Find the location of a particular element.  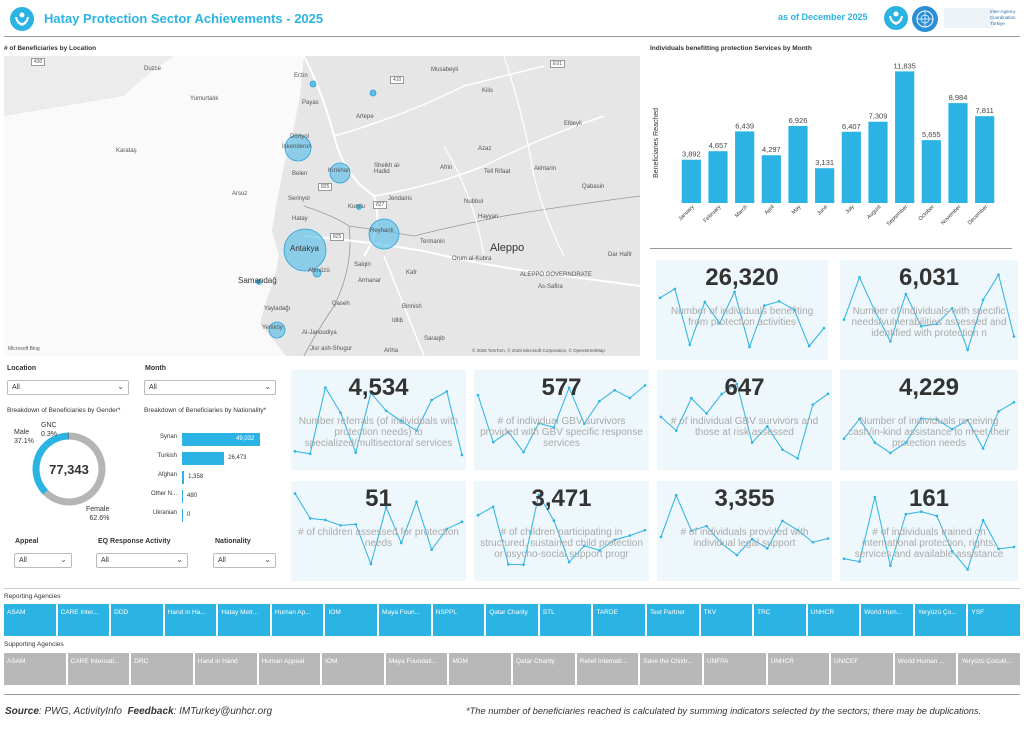

kpi-sparkline is located at coordinates (929, 533).